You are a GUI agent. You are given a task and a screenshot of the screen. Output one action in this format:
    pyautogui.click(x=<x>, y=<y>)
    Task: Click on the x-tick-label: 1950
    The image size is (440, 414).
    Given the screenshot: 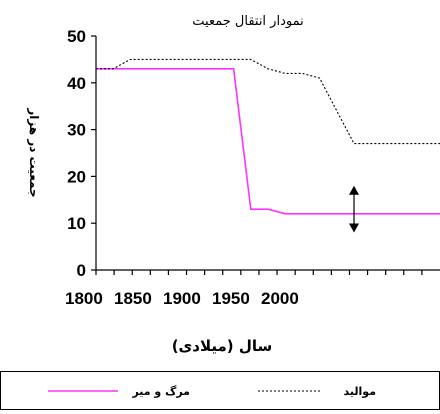 What is the action you would take?
    pyautogui.click(x=231, y=298)
    